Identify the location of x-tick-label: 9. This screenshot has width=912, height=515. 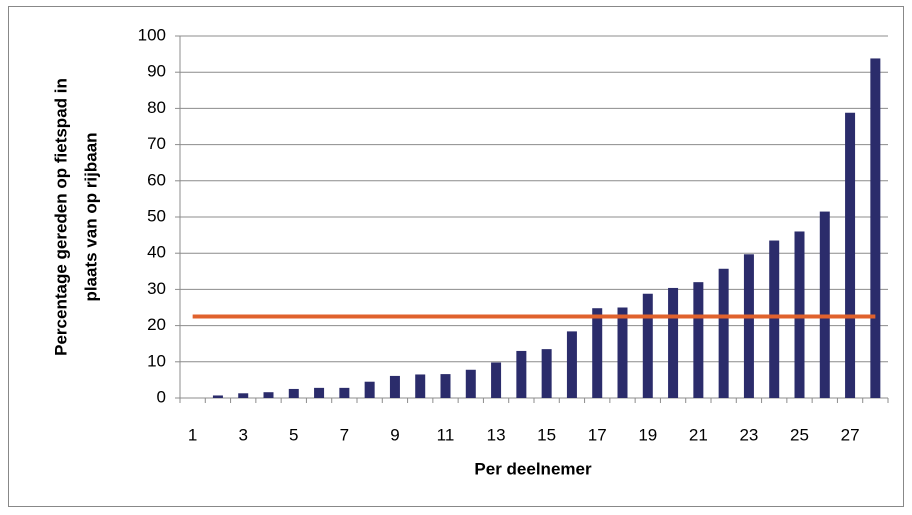
(394, 434).